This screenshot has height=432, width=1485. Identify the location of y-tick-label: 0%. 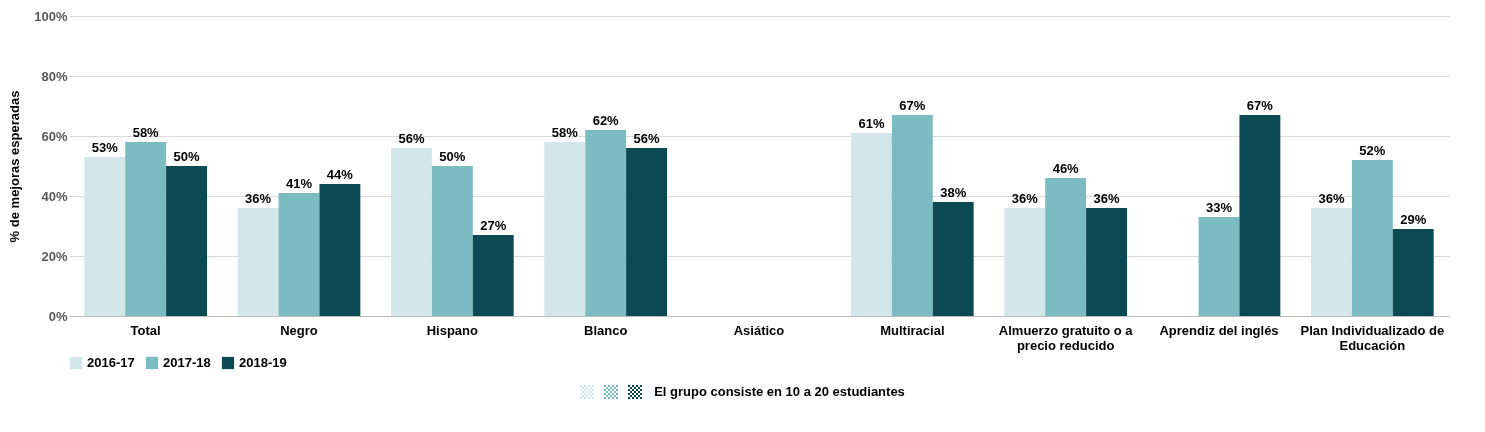
(58, 316).